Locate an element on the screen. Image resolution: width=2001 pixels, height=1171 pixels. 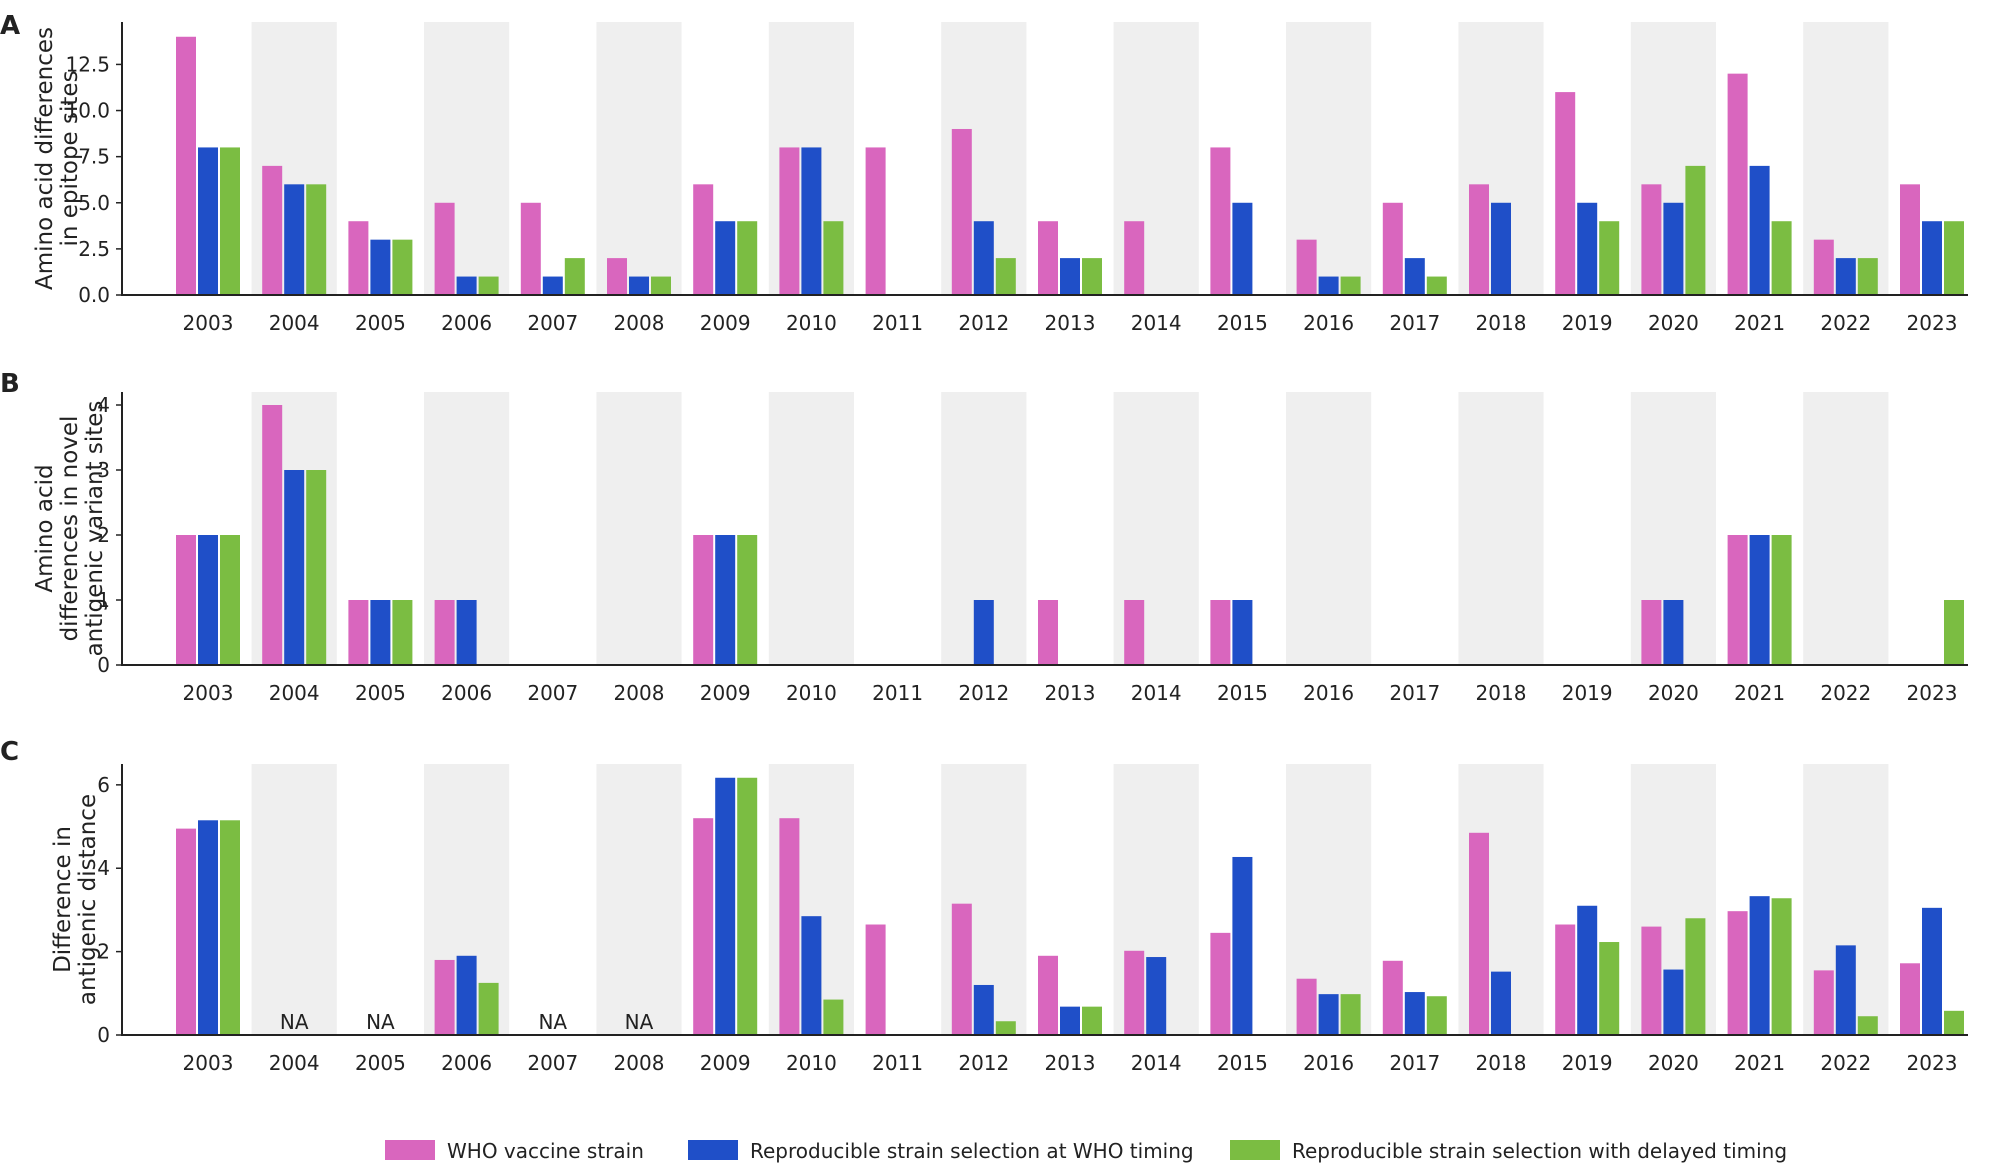
y-tick-label: 0 is located at coordinates (103, 665).